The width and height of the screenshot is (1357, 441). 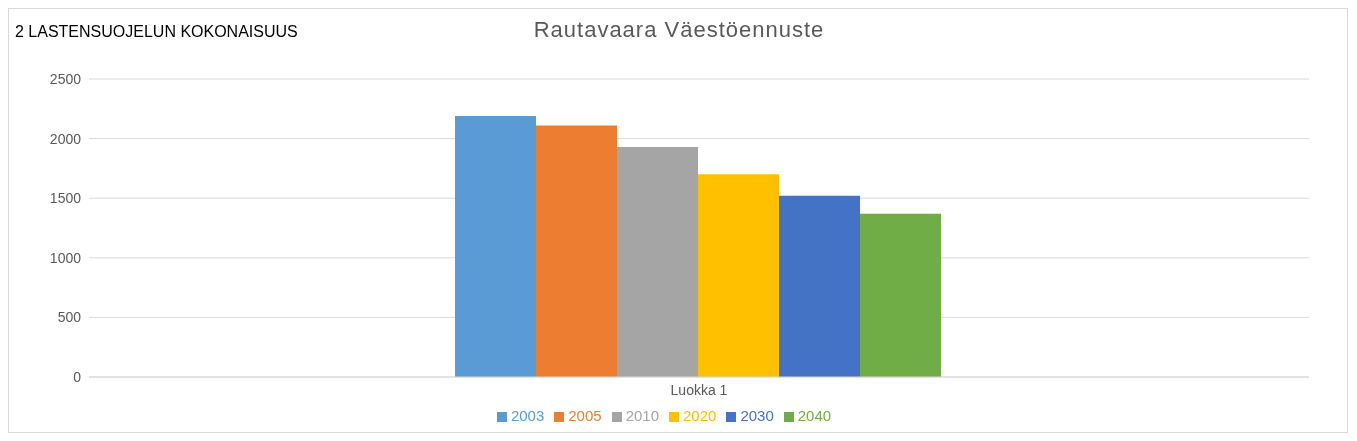 I want to click on y-tick-label: 0, so click(x=77, y=376).